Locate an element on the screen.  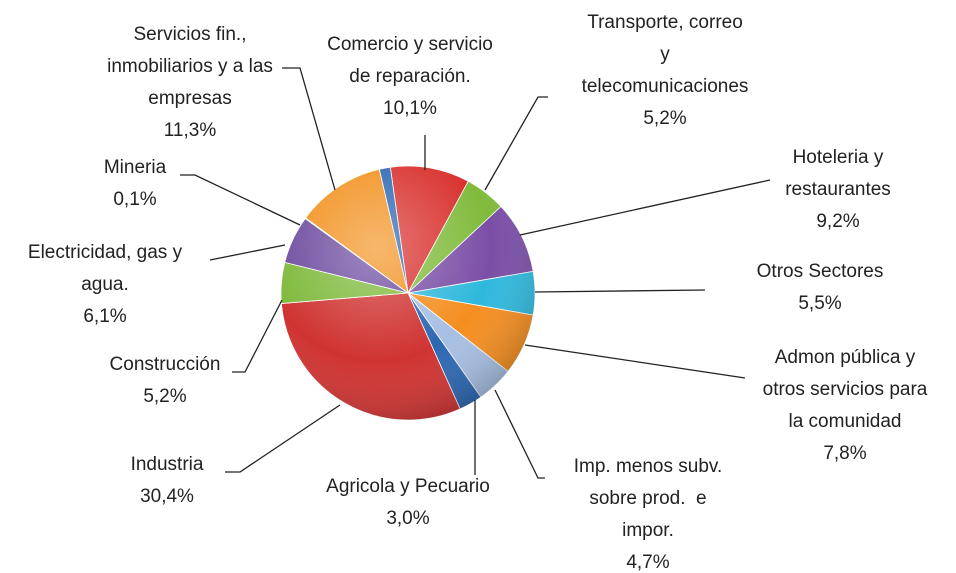
category-label: Agricola y Pecuario is located at coordinates (408, 486).